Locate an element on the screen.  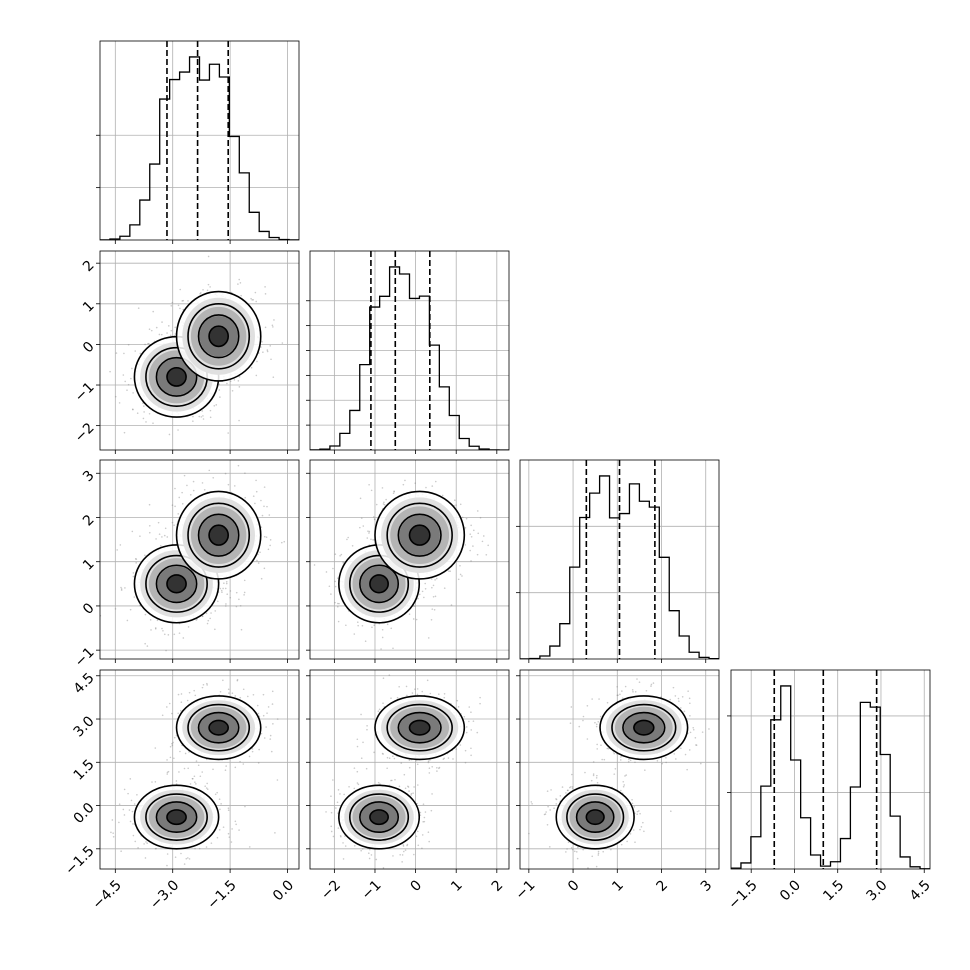
y-tick-label: −1.5 is located at coordinates (79, 860).